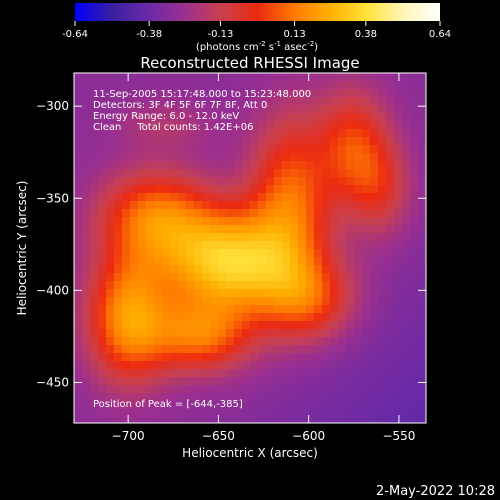  Describe the element at coordinates (308, 436) in the screenshot. I see `x-tick-label: −600` at that location.